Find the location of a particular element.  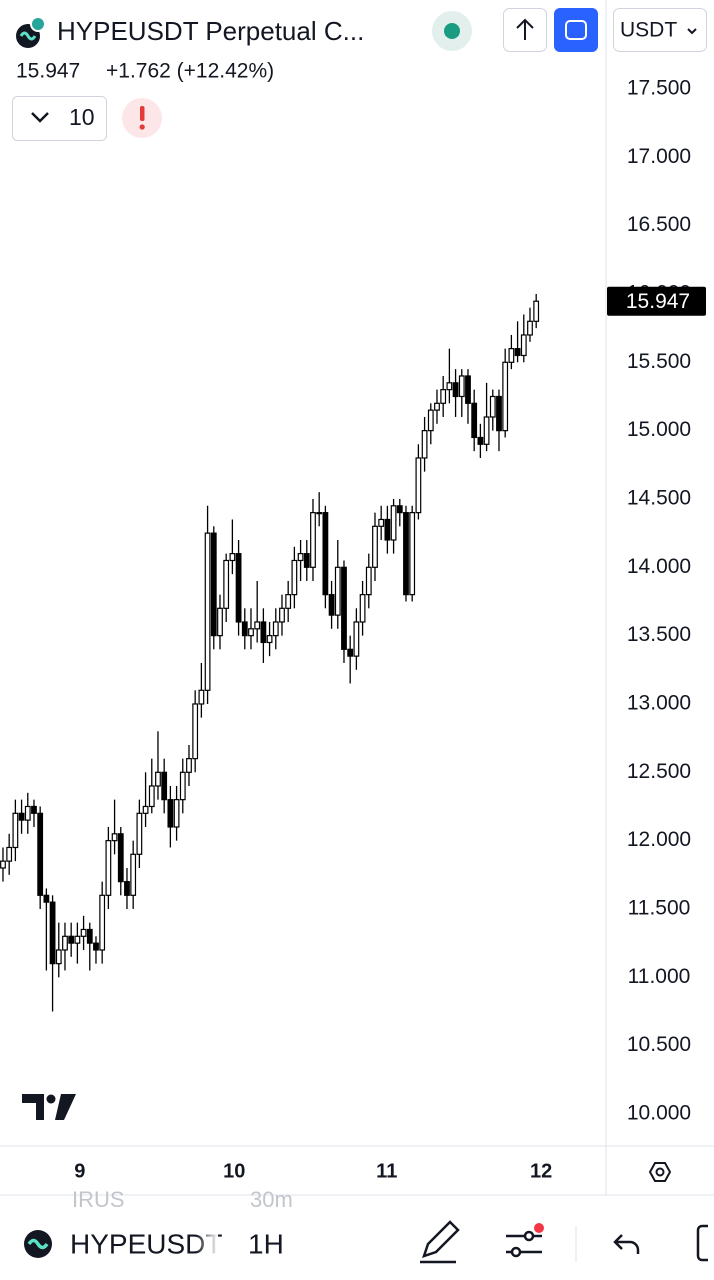

currency-dropdown is located at coordinates (660, 30).